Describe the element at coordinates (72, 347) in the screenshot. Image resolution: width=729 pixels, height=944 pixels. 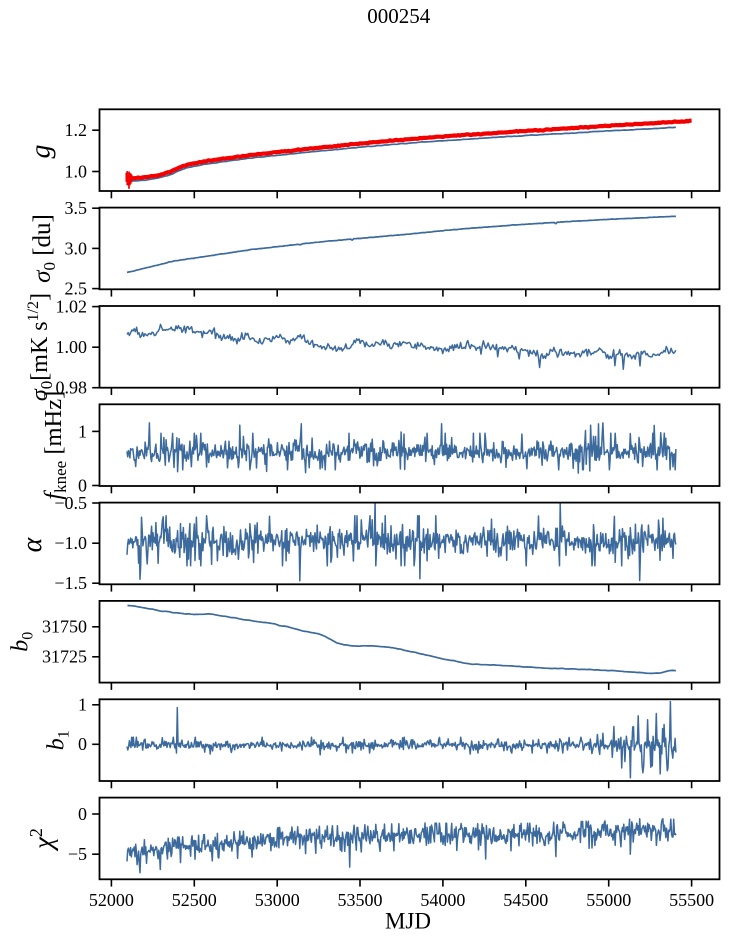
I see `svg-text: 1.00` at that location.